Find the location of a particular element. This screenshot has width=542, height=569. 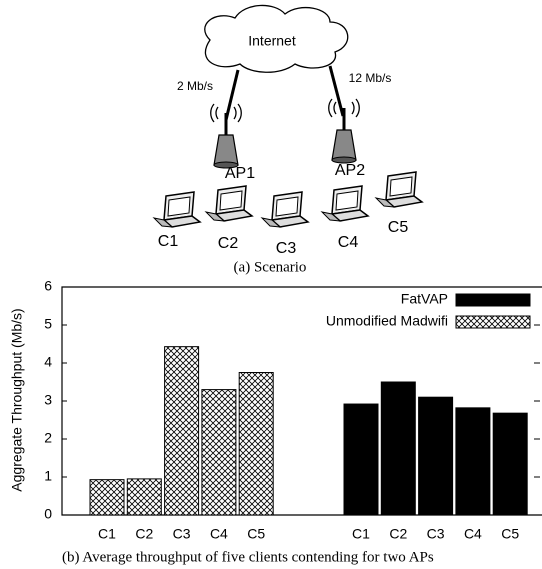

y-tick-label: 2 is located at coordinates (48, 438).